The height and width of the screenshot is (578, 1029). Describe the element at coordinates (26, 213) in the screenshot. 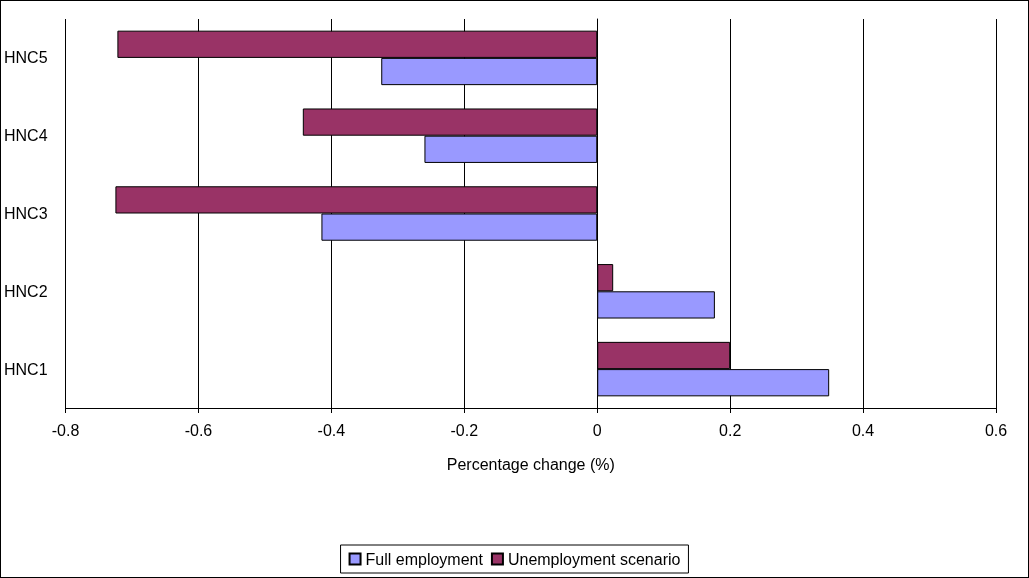

I see `y-tick-label: HNC3` at that location.